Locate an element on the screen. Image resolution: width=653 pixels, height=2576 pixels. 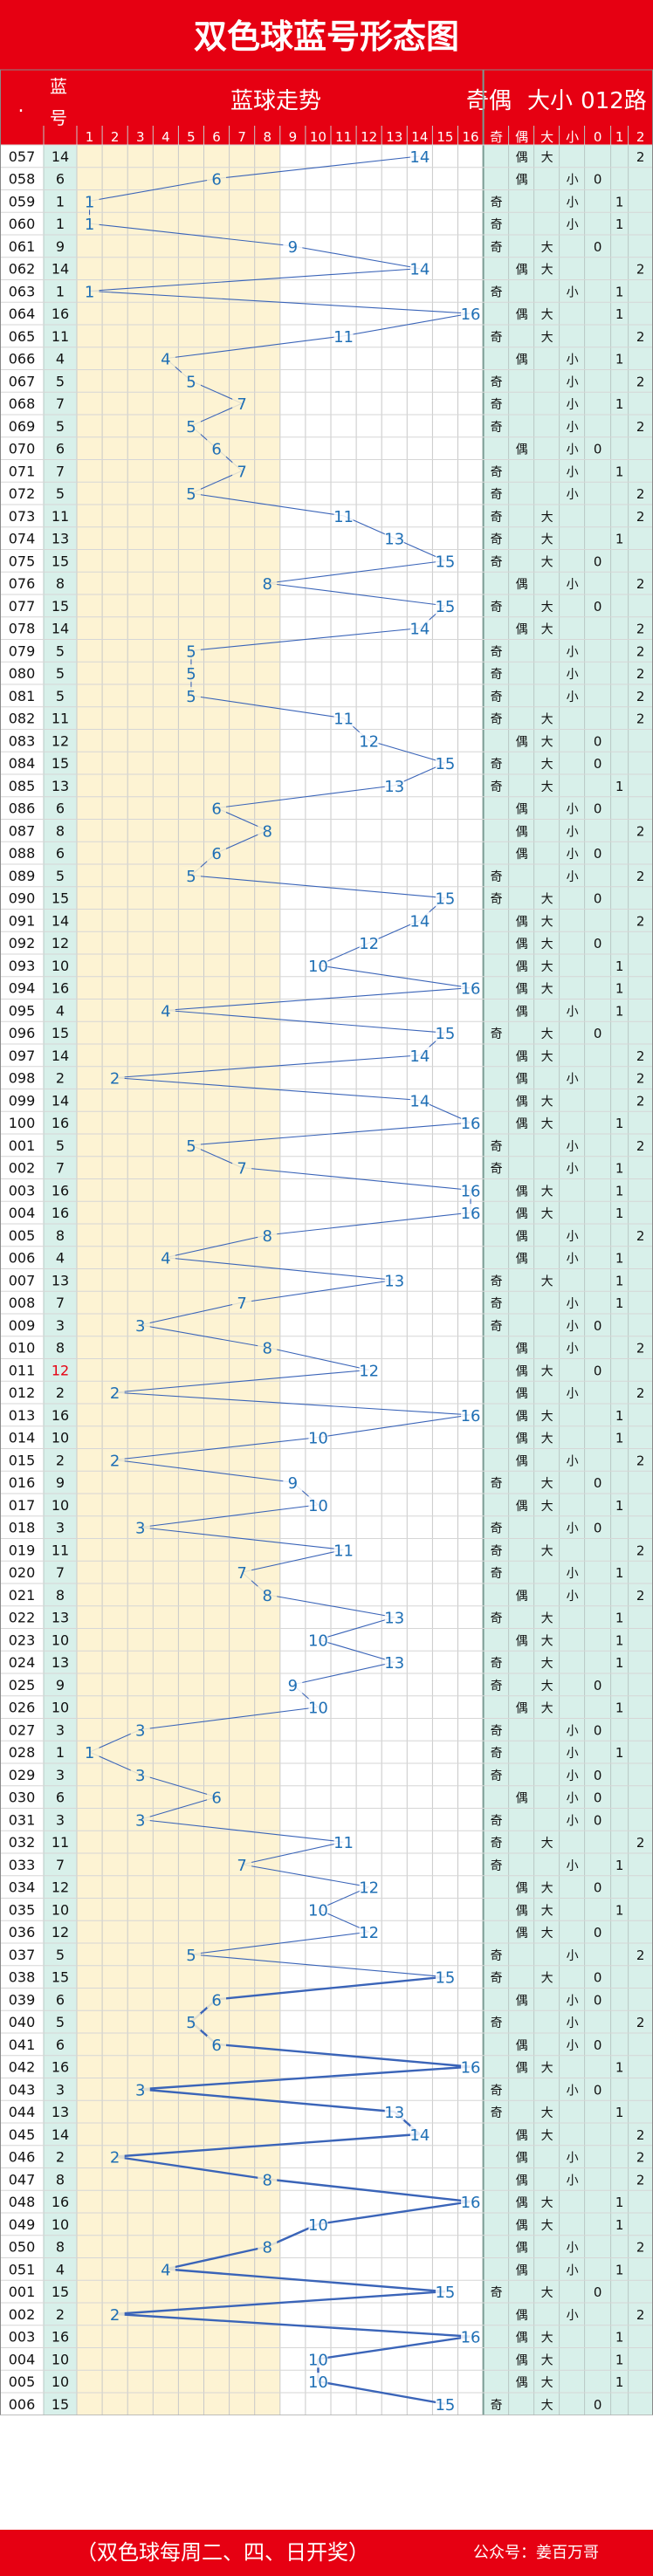
col-number-9: 9 is located at coordinates (293, 137).